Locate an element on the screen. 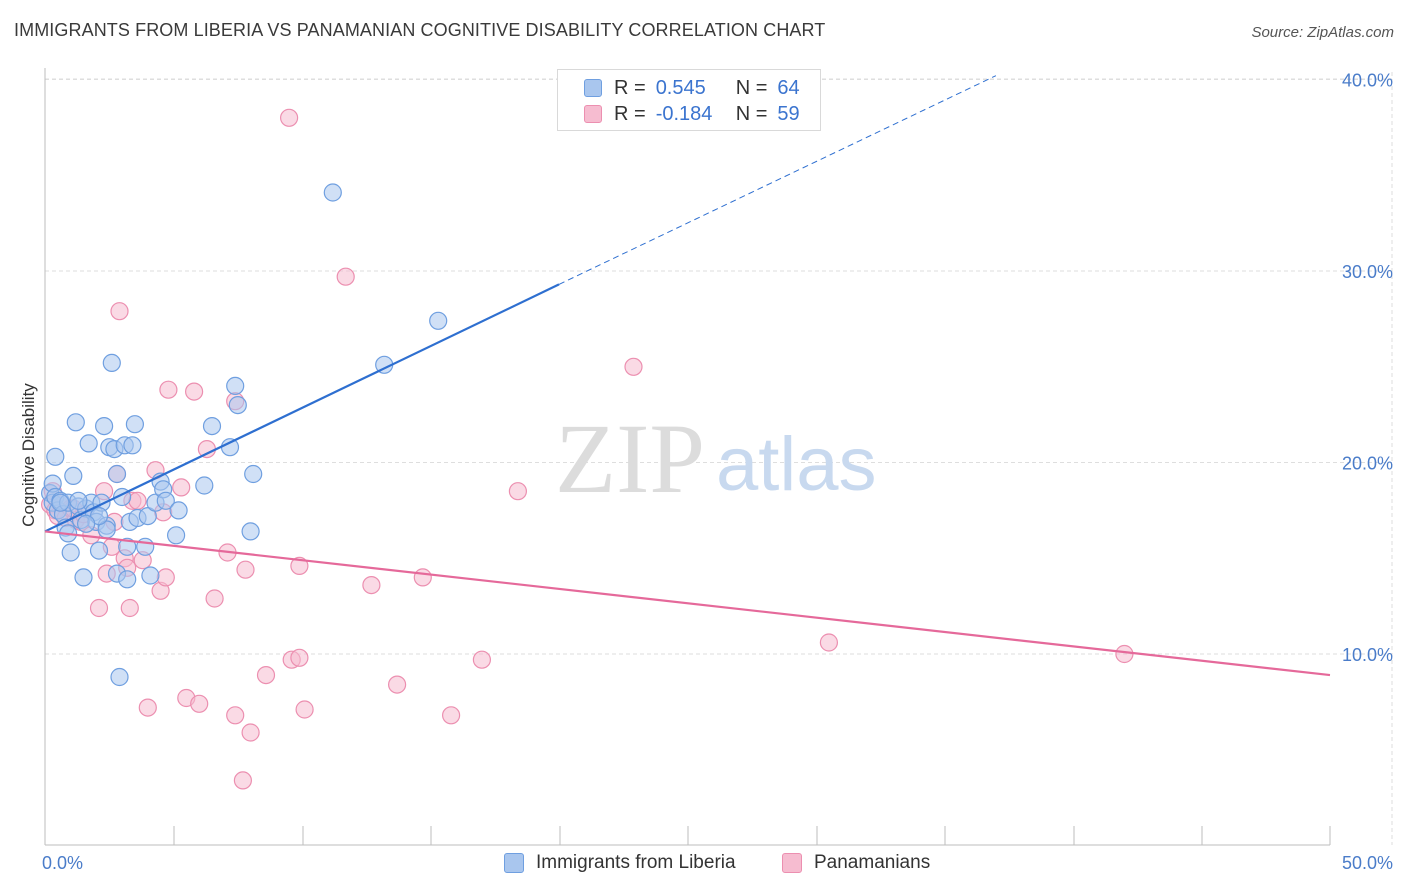  y-tick-label: 30.0% is located at coordinates (1367, 272).